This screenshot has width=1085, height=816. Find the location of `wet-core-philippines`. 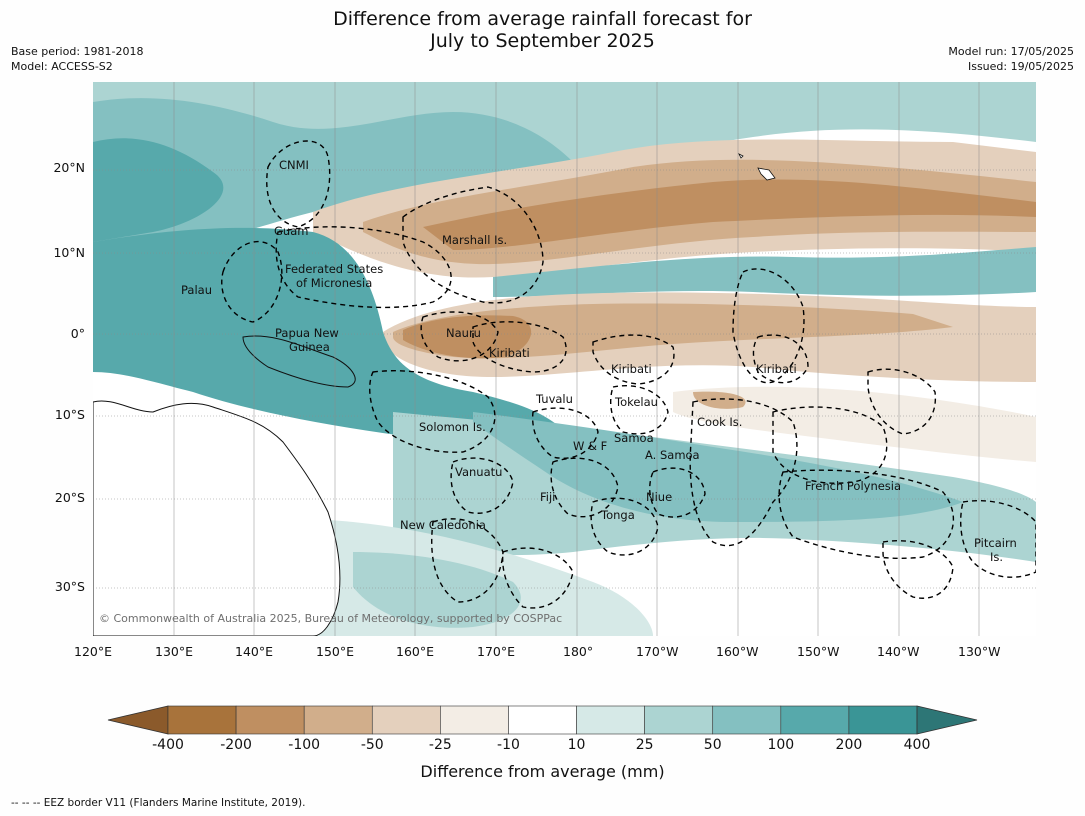

wet-core-philippines is located at coordinates (158, 190).